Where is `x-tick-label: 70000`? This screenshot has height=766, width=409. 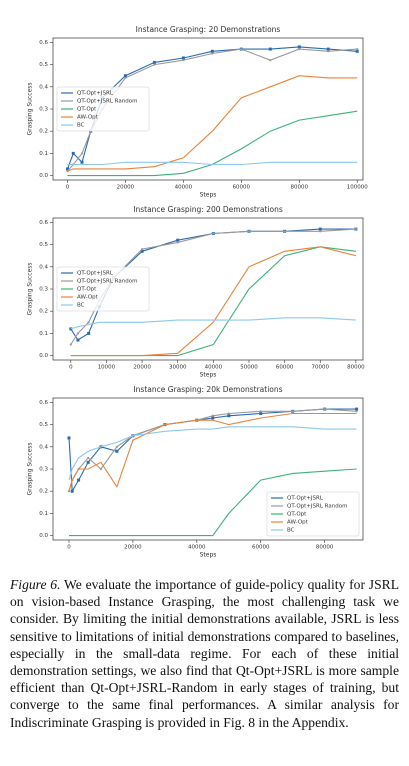
x-tick-label: 70000 is located at coordinates (320, 368).